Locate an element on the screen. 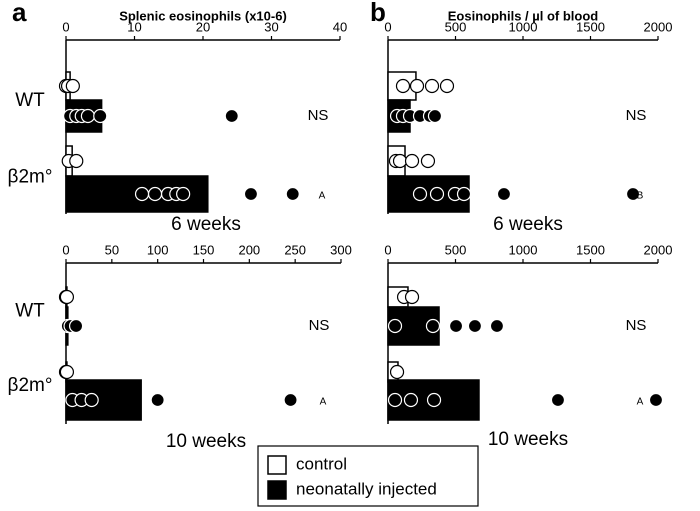 This screenshot has height=511, width=700. x-tick-label: 250 is located at coordinates (295, 249).